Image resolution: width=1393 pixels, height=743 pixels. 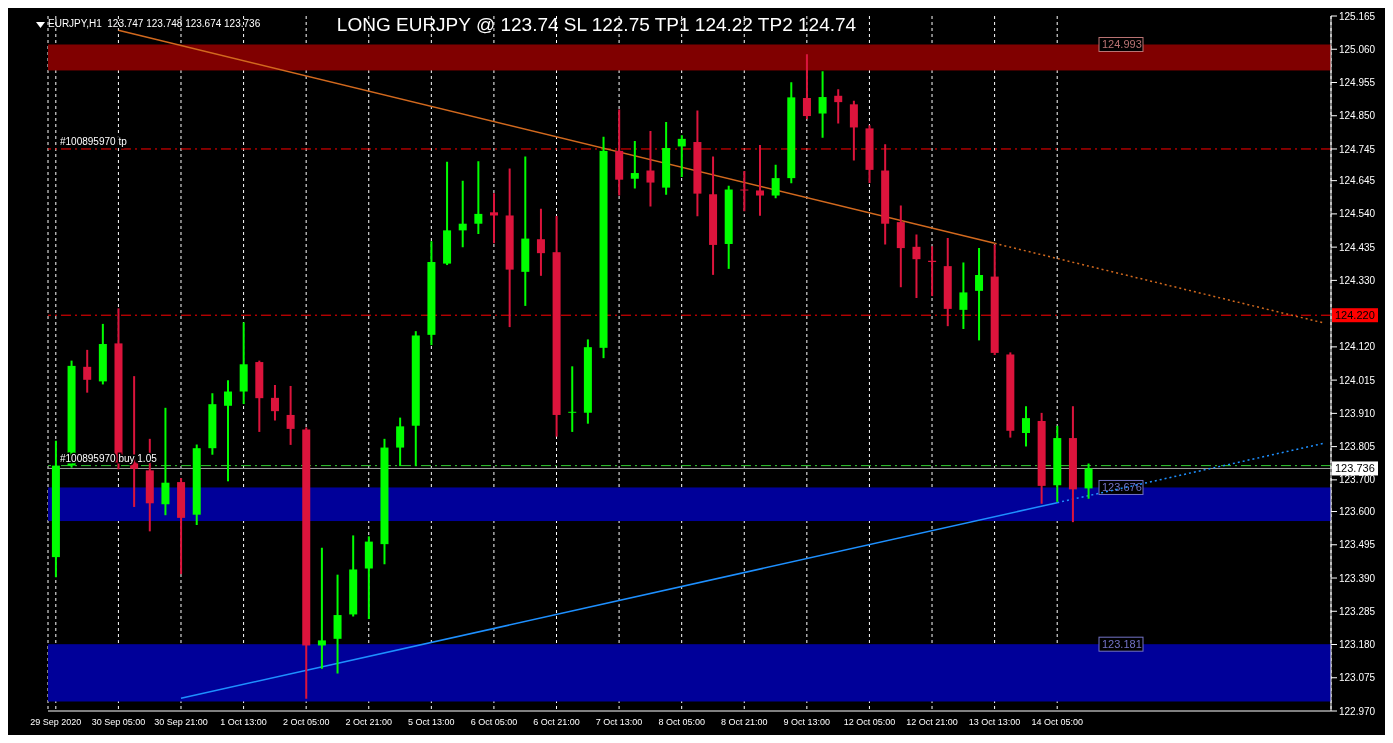 What do you see at coordinates (932, 722) in the screenshot?
I see `x-tick-label: 12 Oct 21:00` at bounding box center [932, 722].